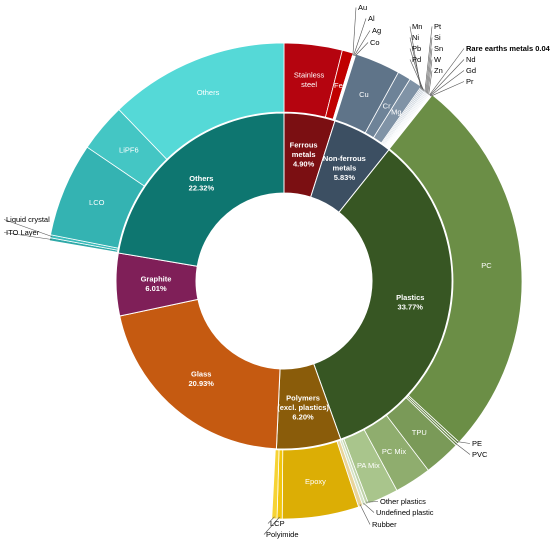  I want to click on callout-label-pb: Pb, so click(416, 48).